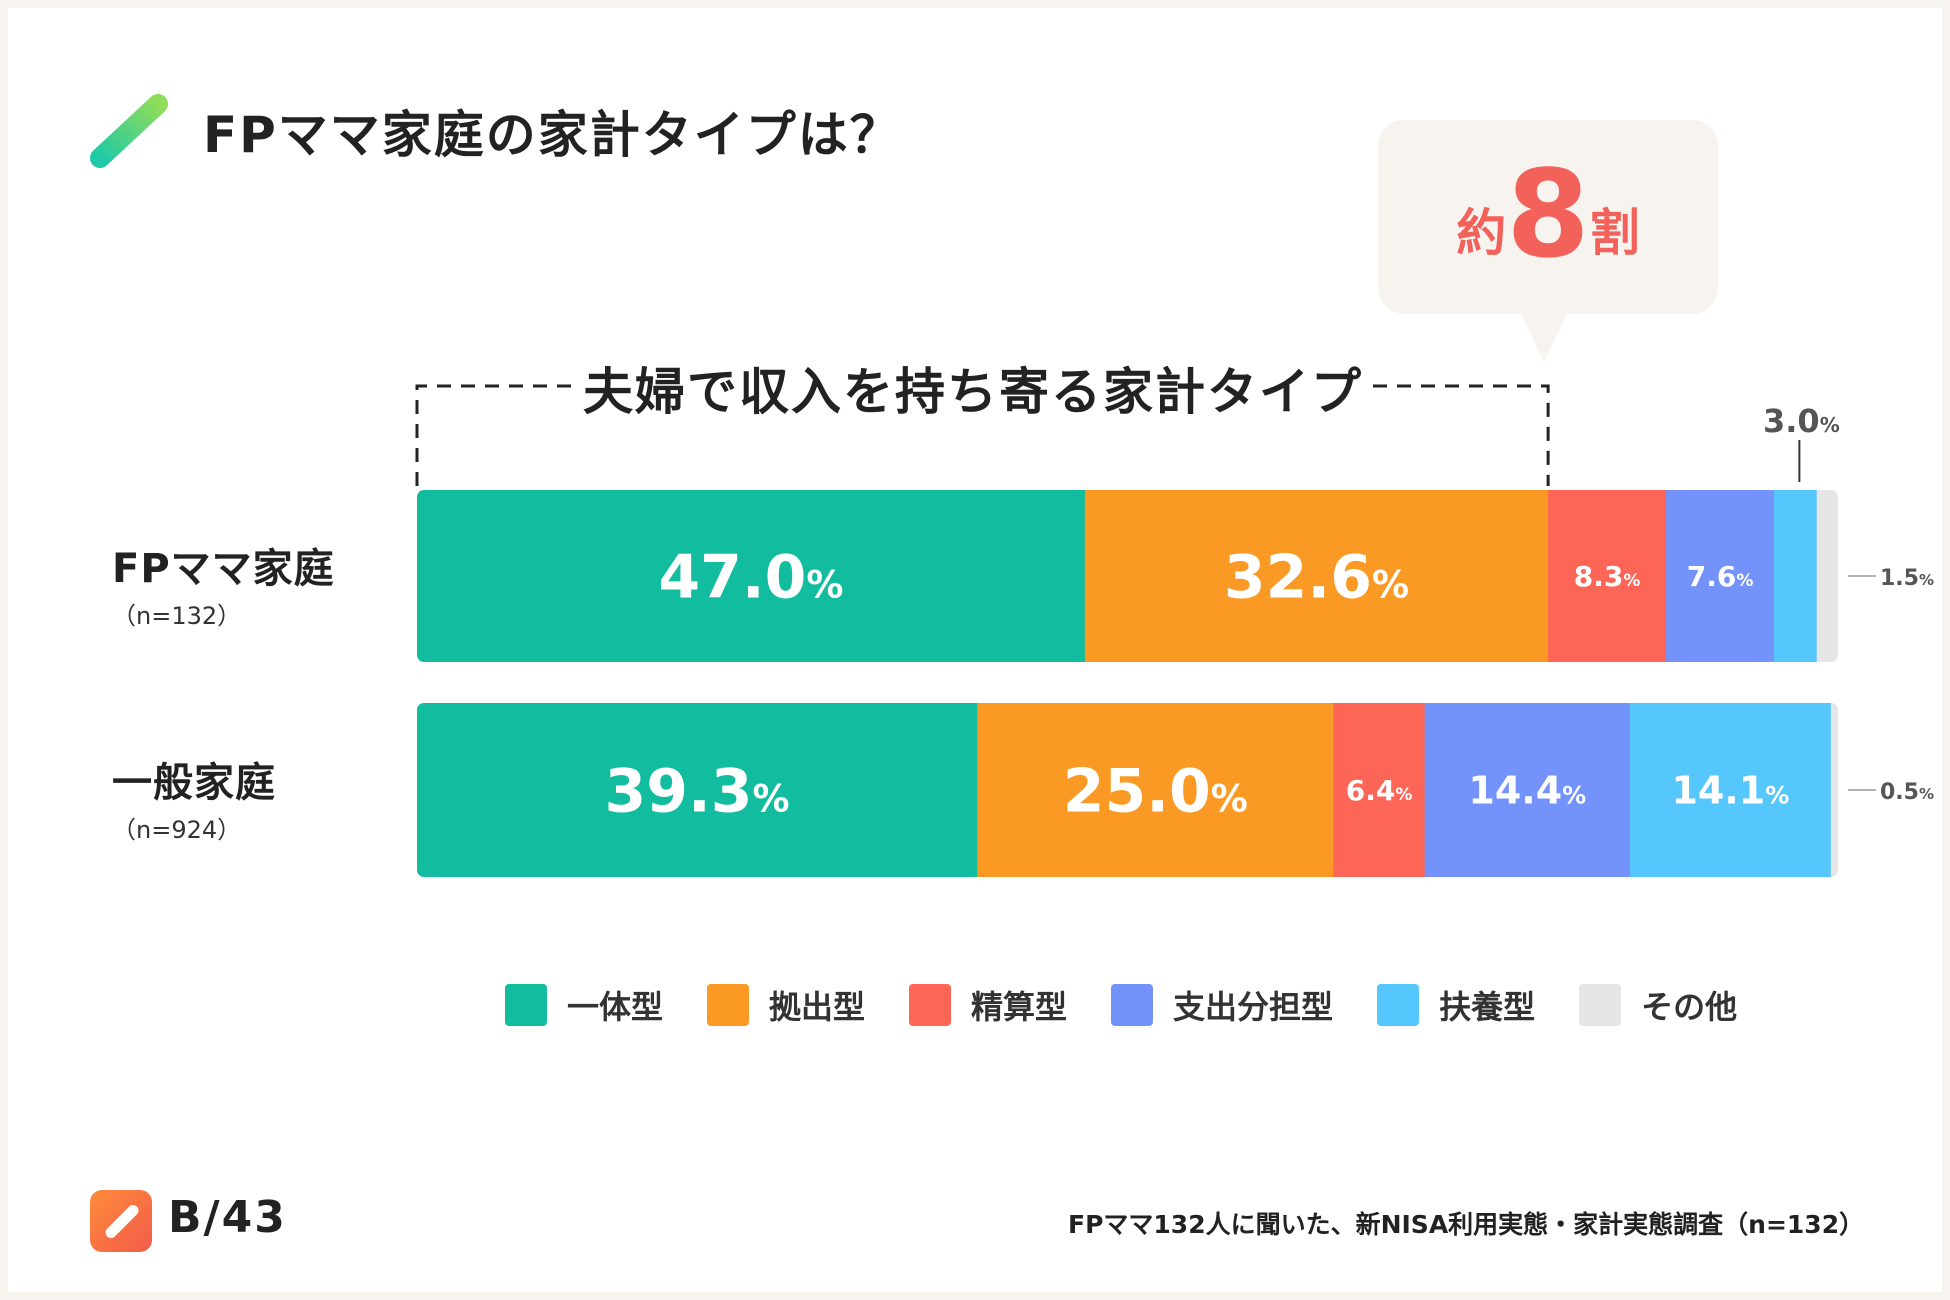  I want to click on legend-item-5: その他, so click(1658, 1005).